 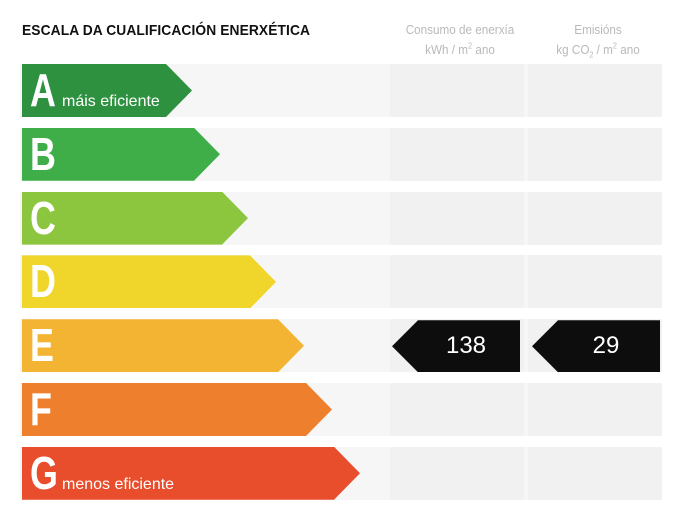 I want to click on rating-label: menos eficiente, so click(x=118, y=484).